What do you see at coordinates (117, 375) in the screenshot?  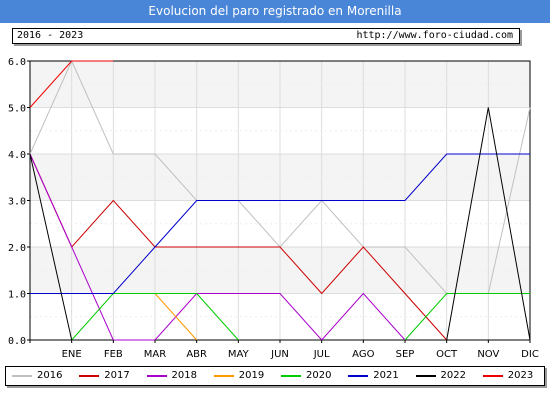 I see `legend-label: 2017` at bounding box center [117, 375].